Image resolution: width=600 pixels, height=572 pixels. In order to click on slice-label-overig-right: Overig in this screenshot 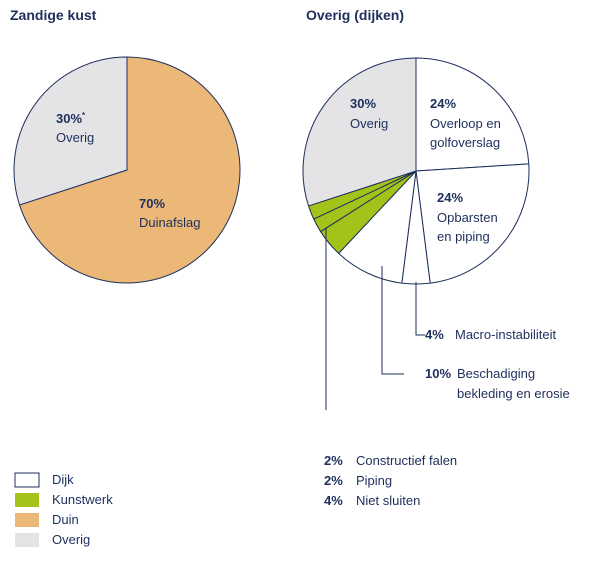, I will do `click(369, 123)`.